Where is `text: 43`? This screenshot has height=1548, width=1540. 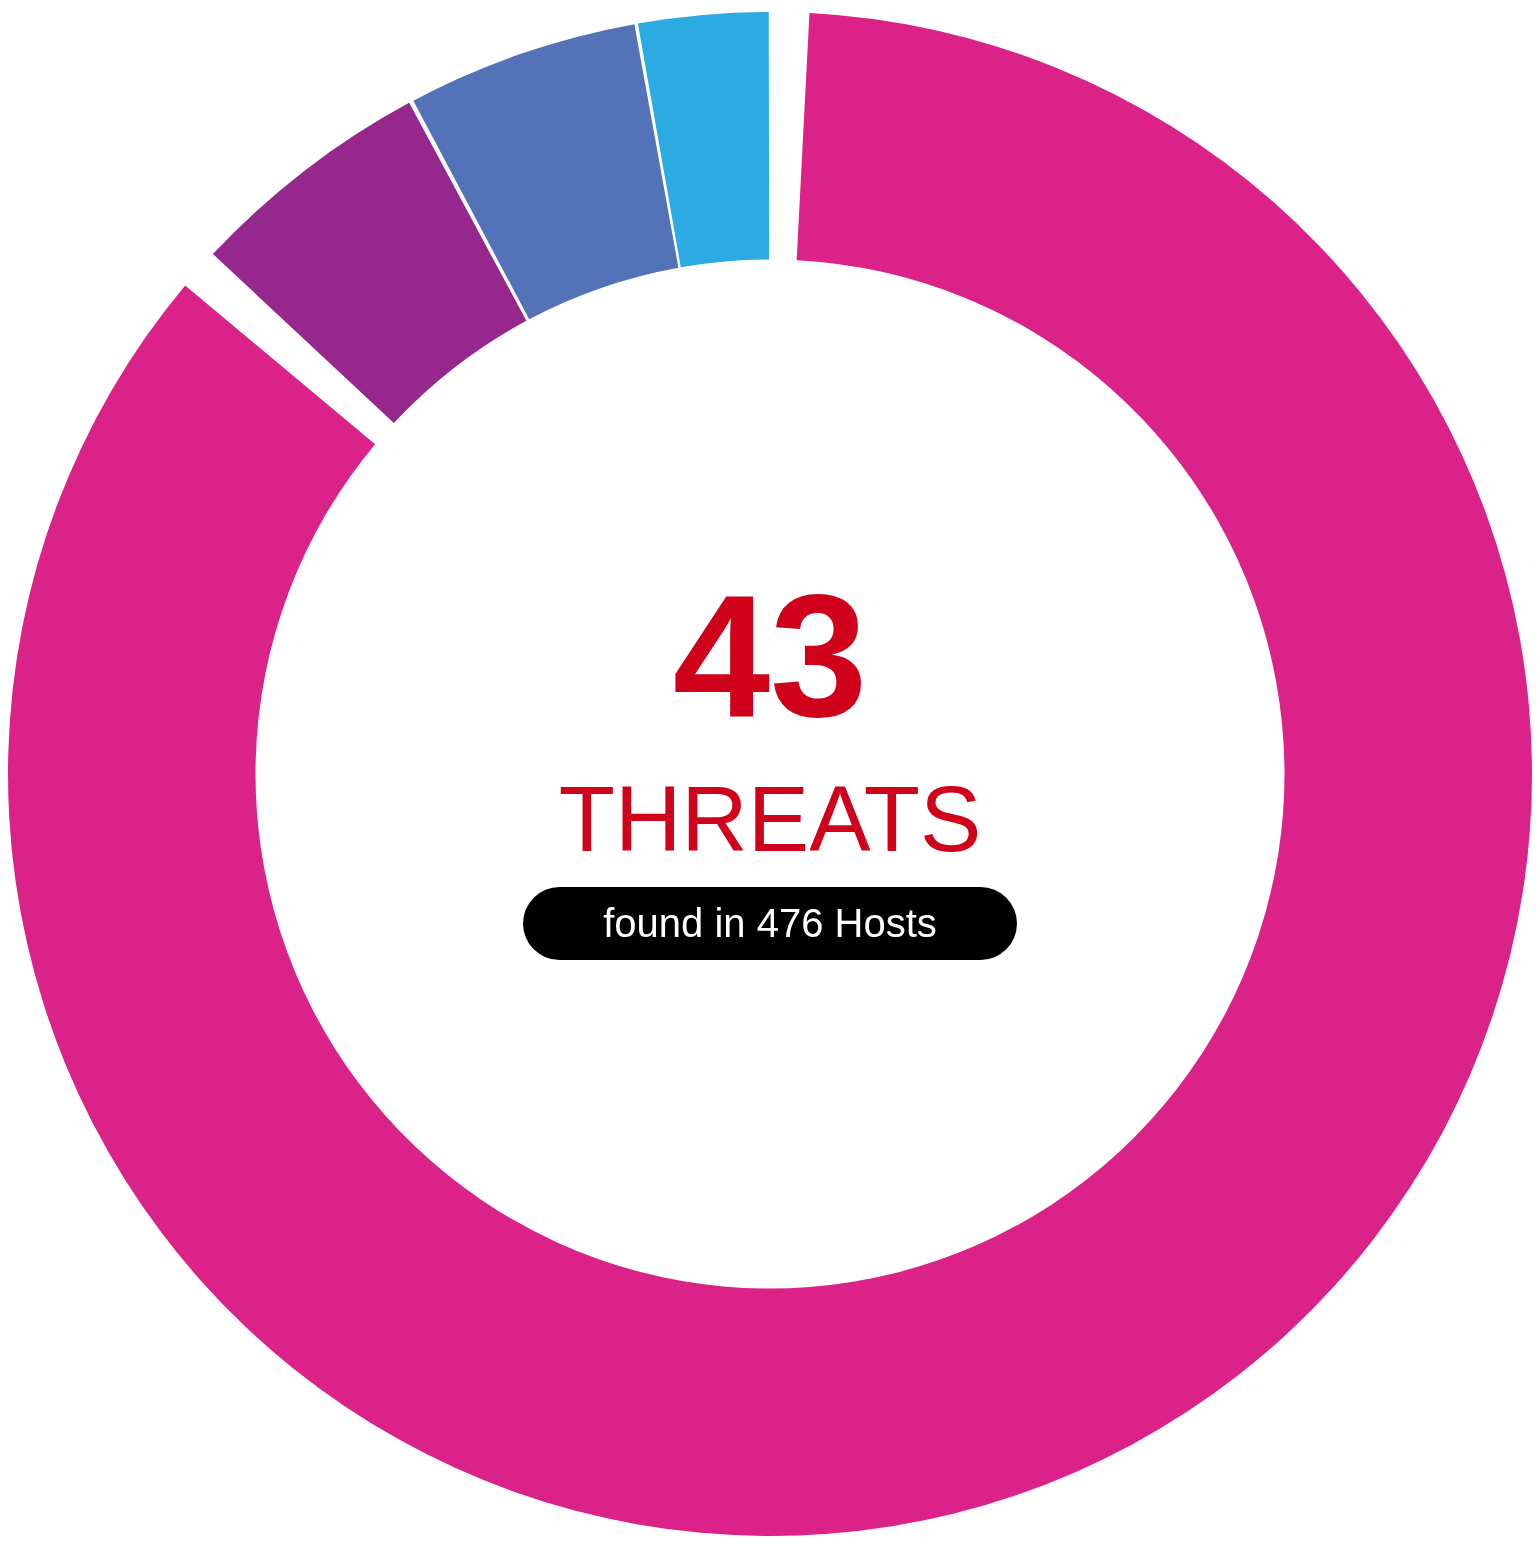 text: 43 is located at coordinates (770, 655).